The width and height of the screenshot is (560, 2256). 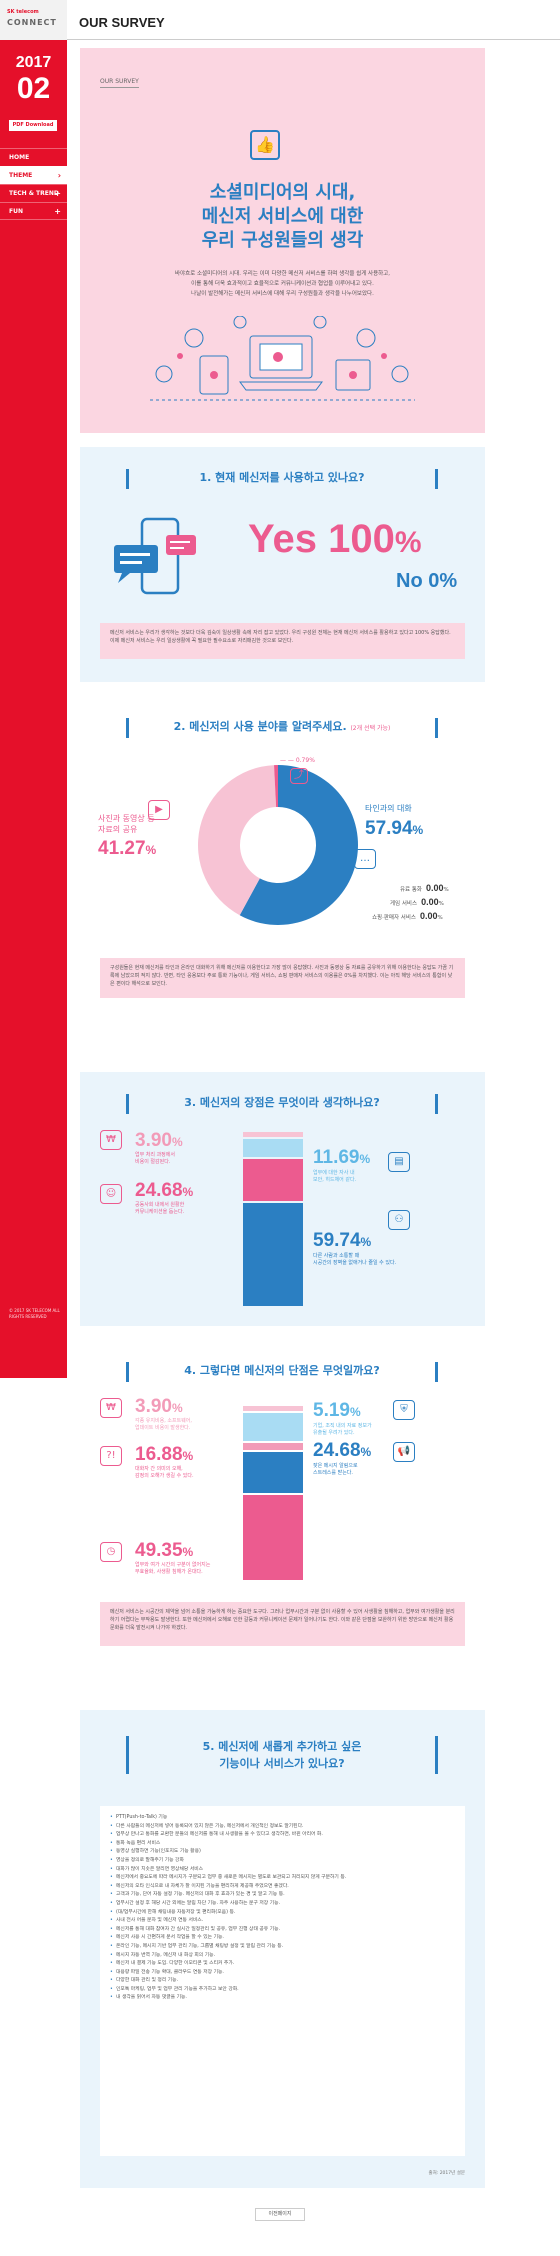 What do you see at coordinates (282, 216) in the screenshot?
I see `intro-title-line: 메신저 서비스에 대한` at bounding box center [282, 216].